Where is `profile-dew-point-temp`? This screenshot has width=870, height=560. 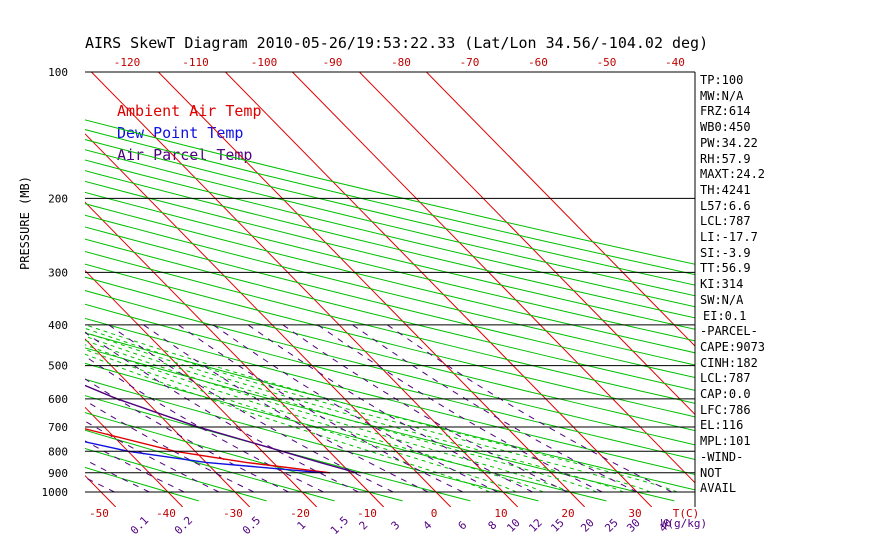
profile-dew-point-temp is located at coordinates (204, 457).